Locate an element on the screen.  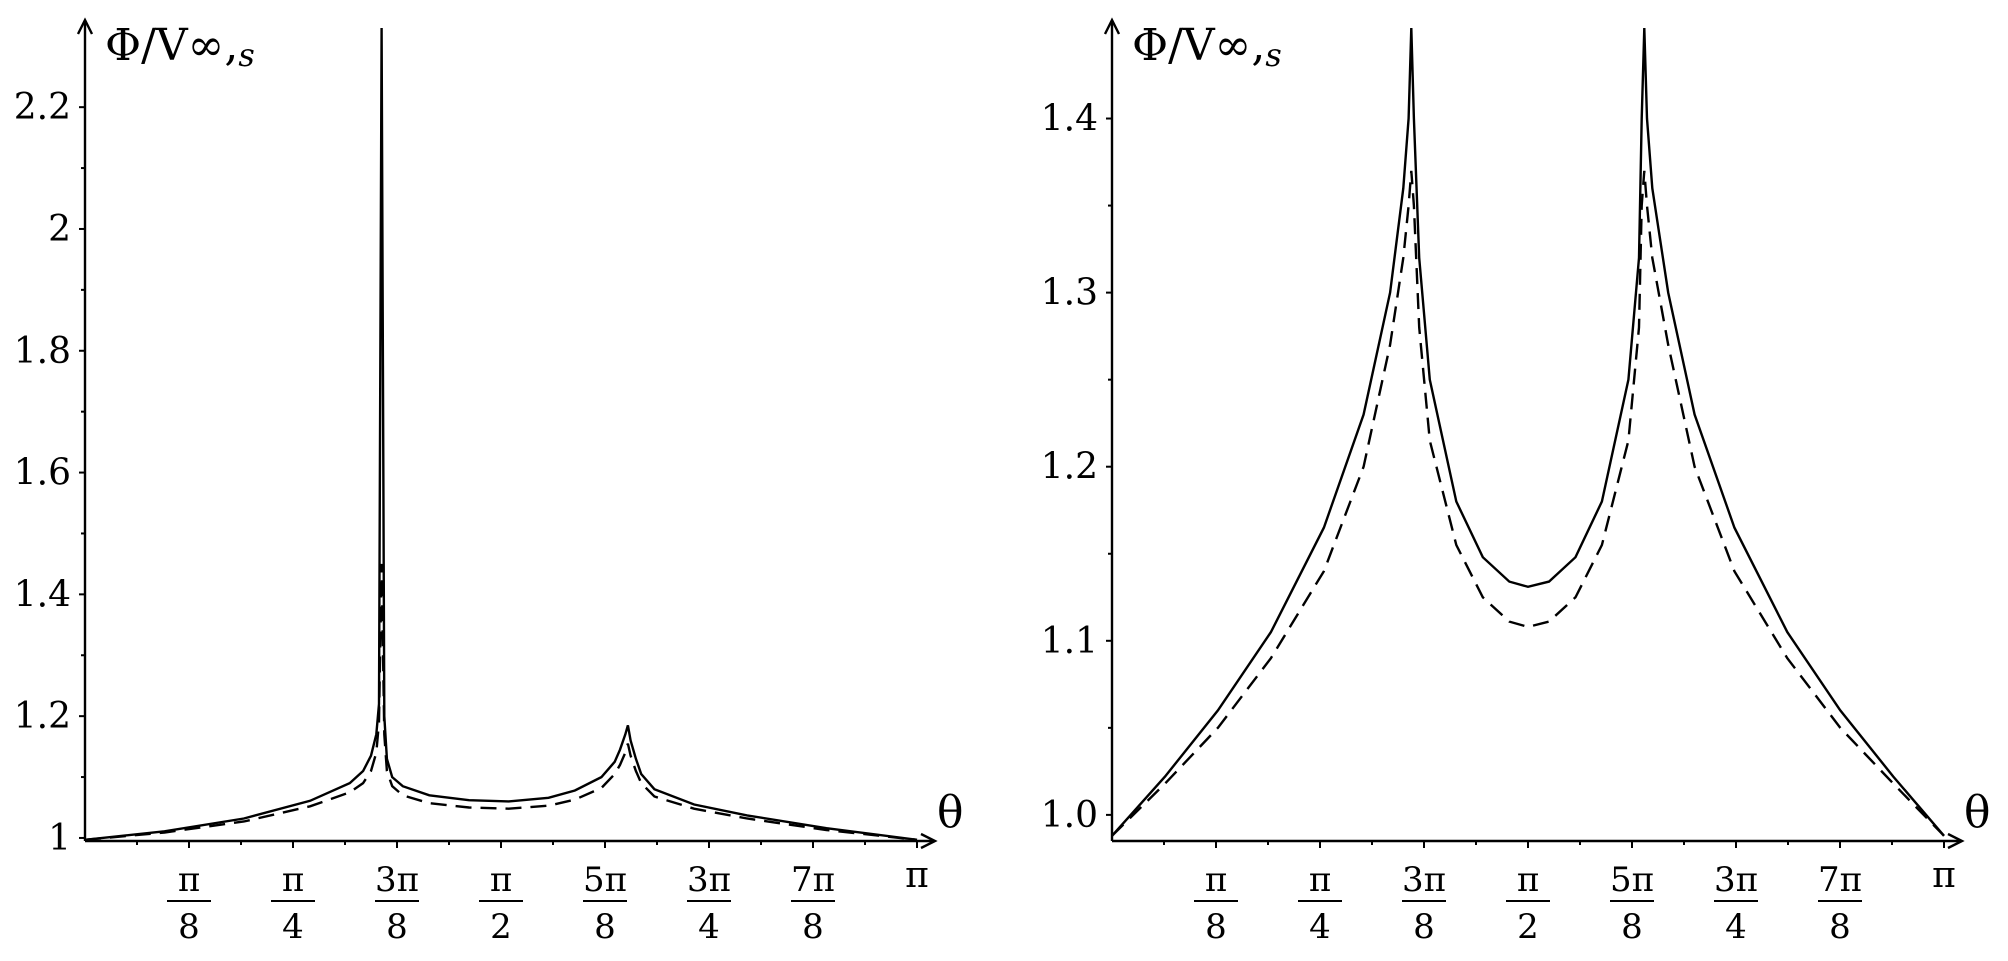
left-x-tick-denominator: 2 is located at coordinates (501, 927).